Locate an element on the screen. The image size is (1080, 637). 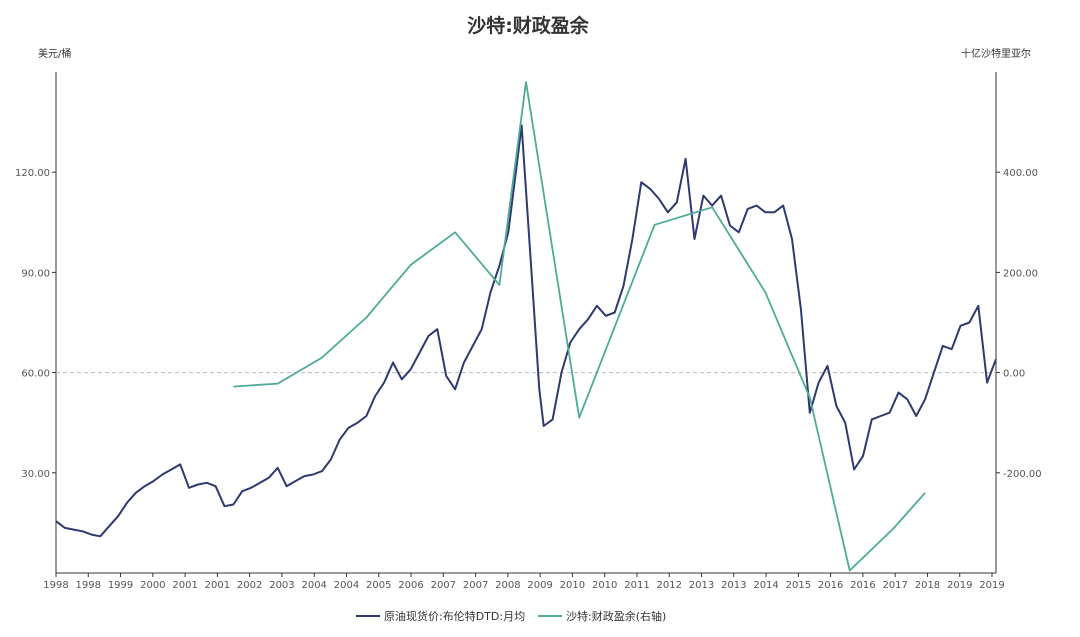
legend-label-surplus: 沙特:财政盈余(右轴) is located at coordinates (616, 616).